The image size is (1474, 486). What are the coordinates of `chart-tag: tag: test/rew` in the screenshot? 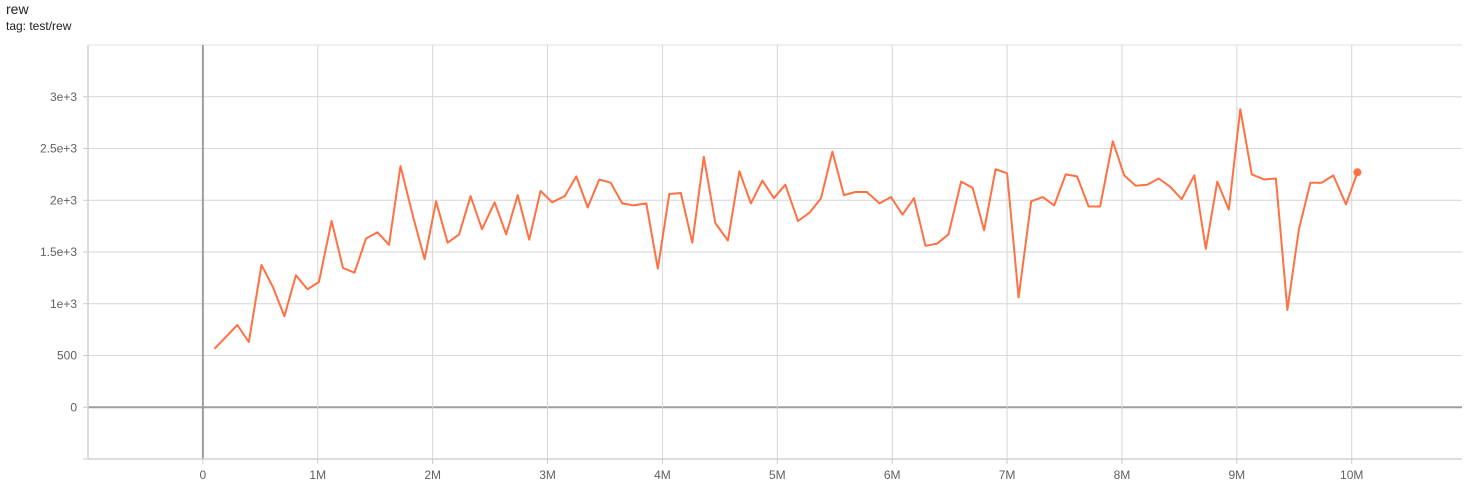 It's located at (39, 26).